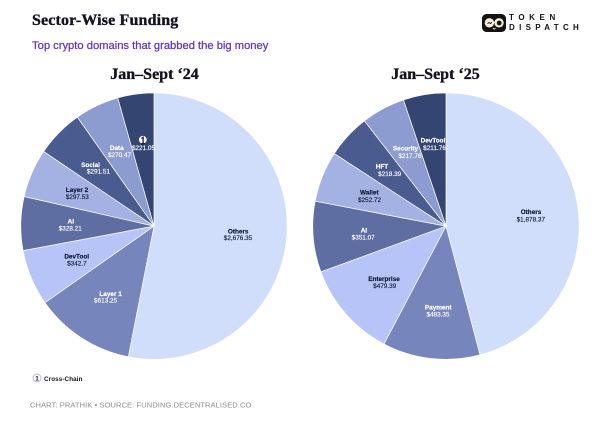 The width and height of the screenshot is (600, 432). I want to click on svg-text: $328.21, so click(71, 229).